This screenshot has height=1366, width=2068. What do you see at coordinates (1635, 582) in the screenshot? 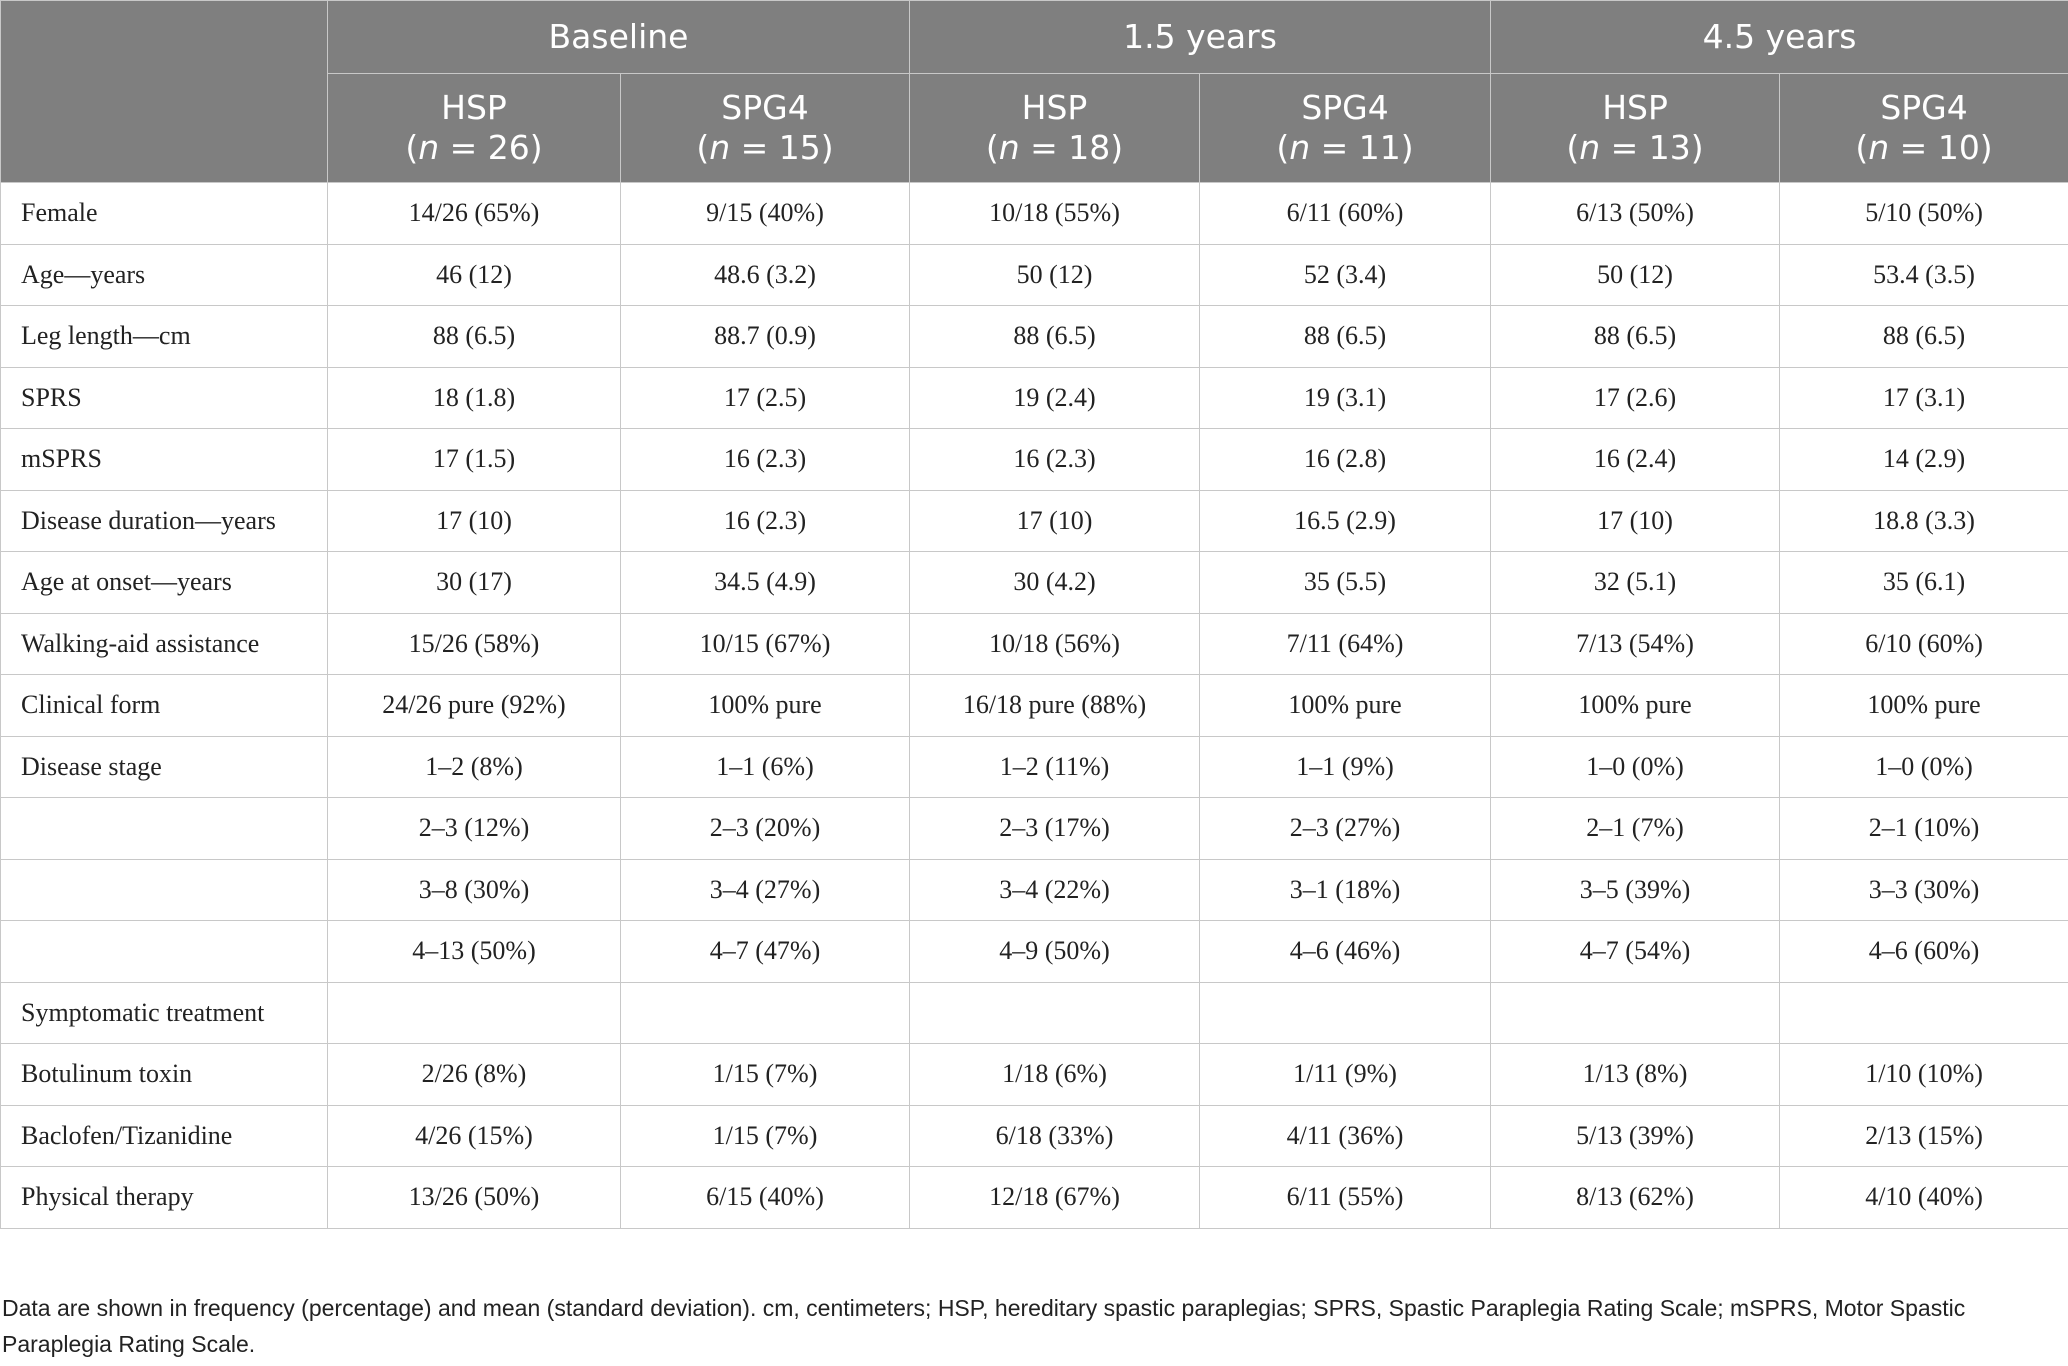
I see `cell: 32 (5.1)` at bounding box center [1635, 582].